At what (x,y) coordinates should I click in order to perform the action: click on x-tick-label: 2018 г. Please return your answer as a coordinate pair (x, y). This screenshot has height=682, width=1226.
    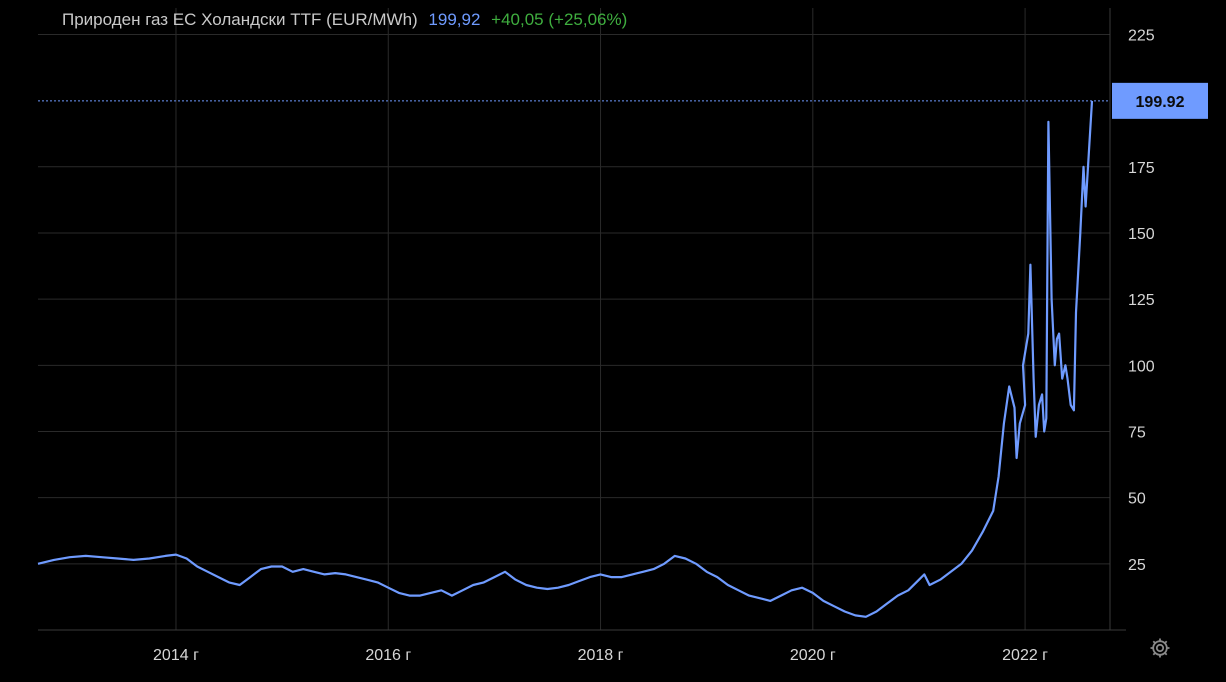
    Looking at the image, I should click on (601, 655).